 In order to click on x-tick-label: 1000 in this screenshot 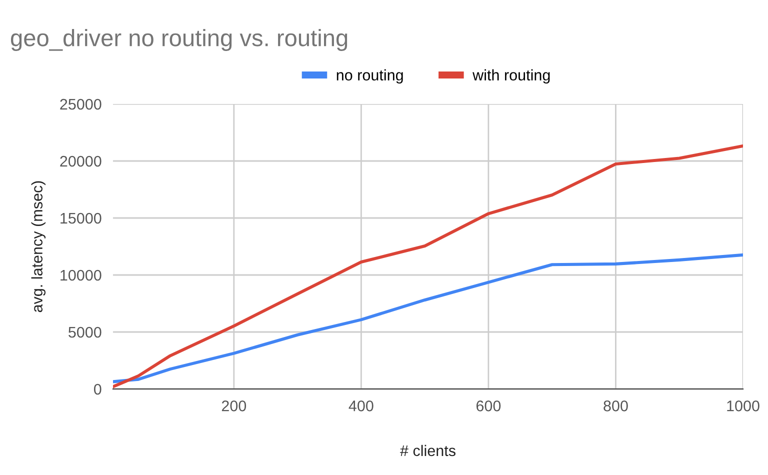, I will do `click(743, 406)`.